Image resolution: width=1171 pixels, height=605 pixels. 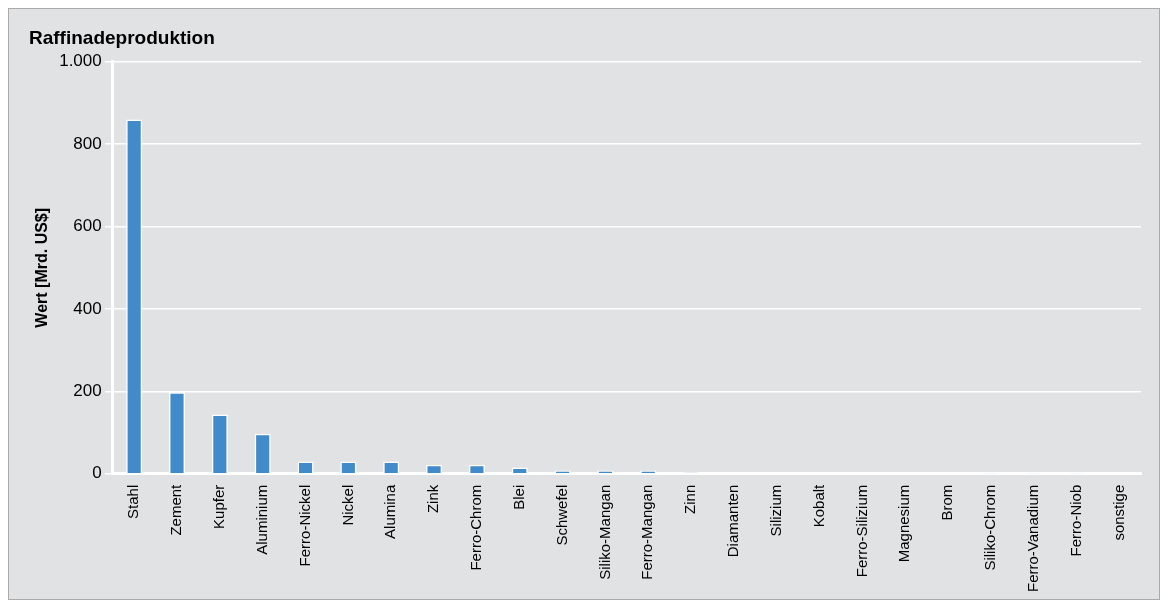 I want to click on x-tick-label: Brom, so click(x=947, y=502).